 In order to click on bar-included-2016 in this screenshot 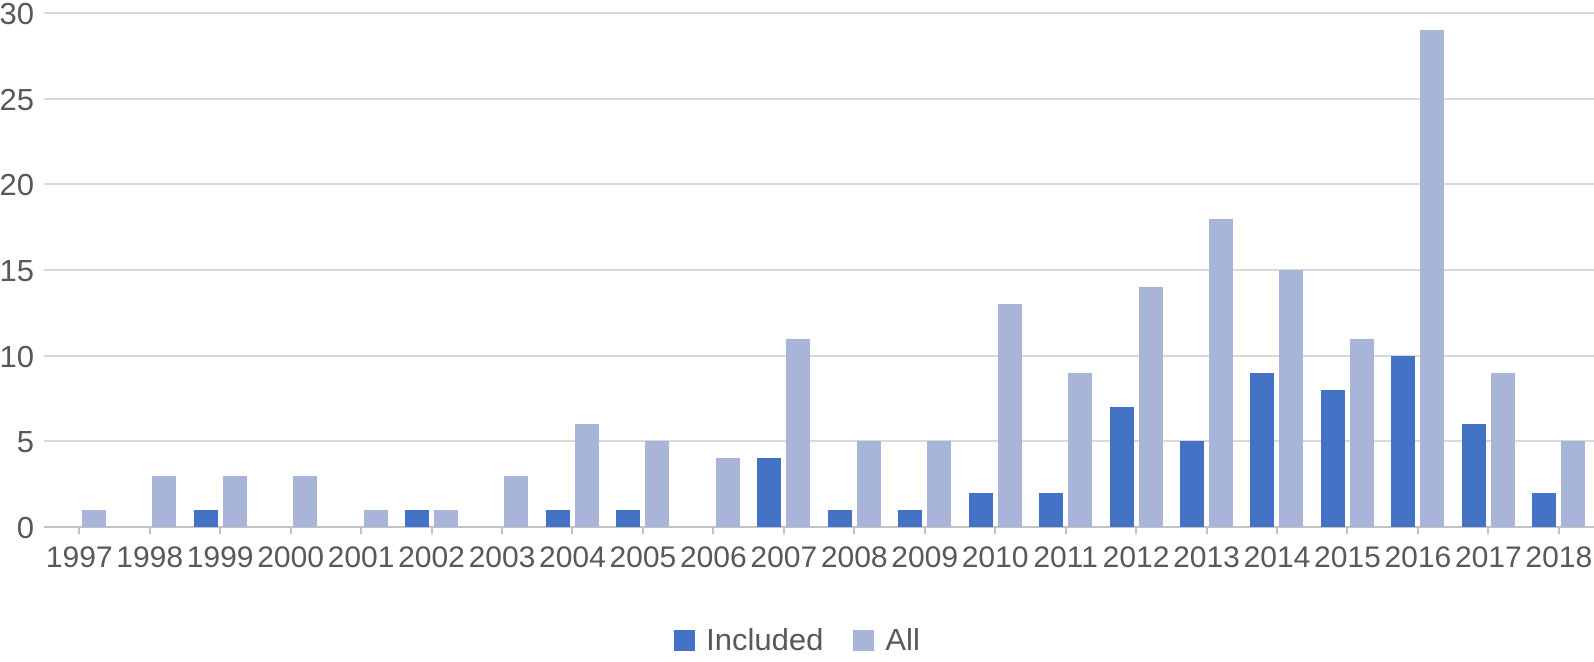, I will do `click(1403, 441)`.